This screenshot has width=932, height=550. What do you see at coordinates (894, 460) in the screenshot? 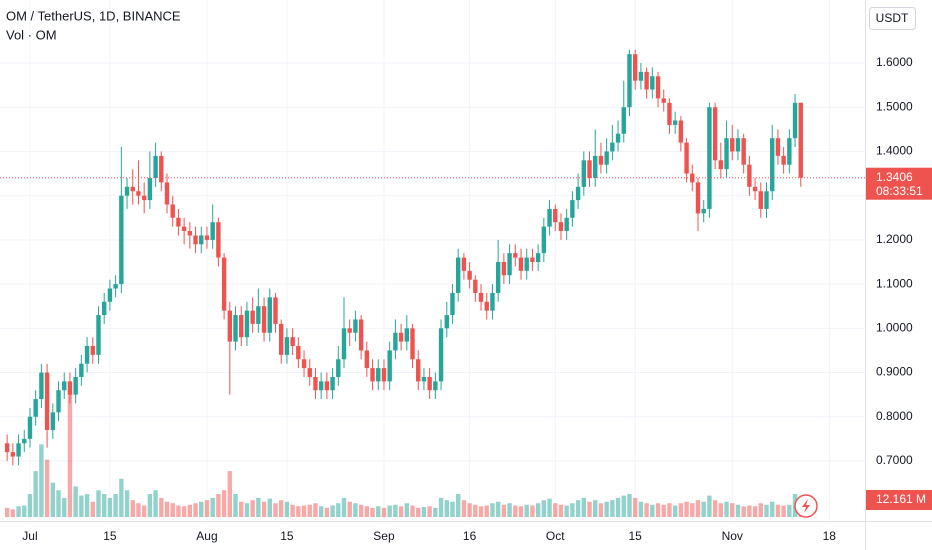
I see `y-tick-label: 0.7000` at bounding box center [894, 460].